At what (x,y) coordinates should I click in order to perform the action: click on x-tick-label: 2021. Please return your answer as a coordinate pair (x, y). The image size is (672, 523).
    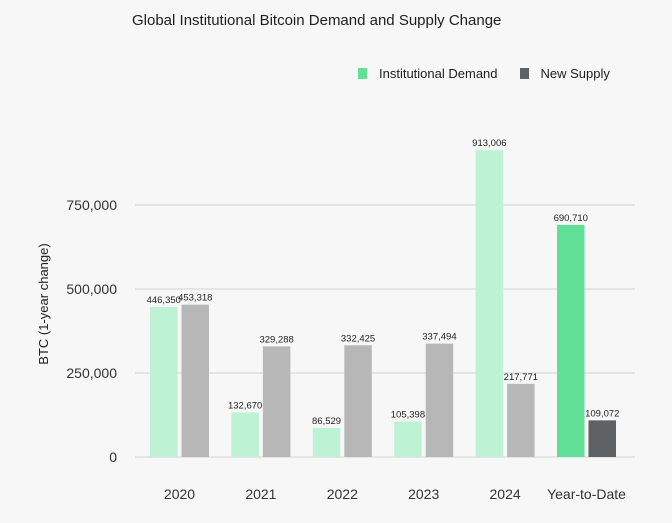
    Looking at the image, I should click on (260, 494).